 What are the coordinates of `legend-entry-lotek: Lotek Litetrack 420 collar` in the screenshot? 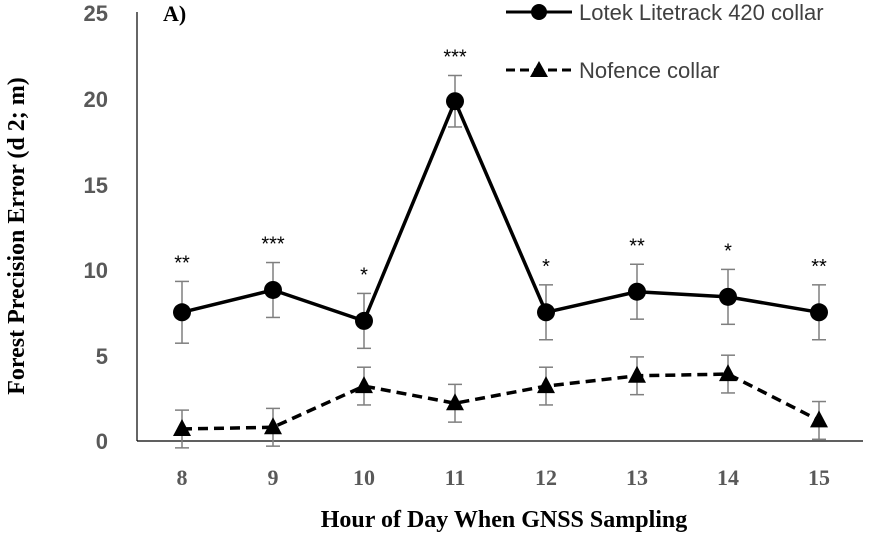 It's located at (665, 12).